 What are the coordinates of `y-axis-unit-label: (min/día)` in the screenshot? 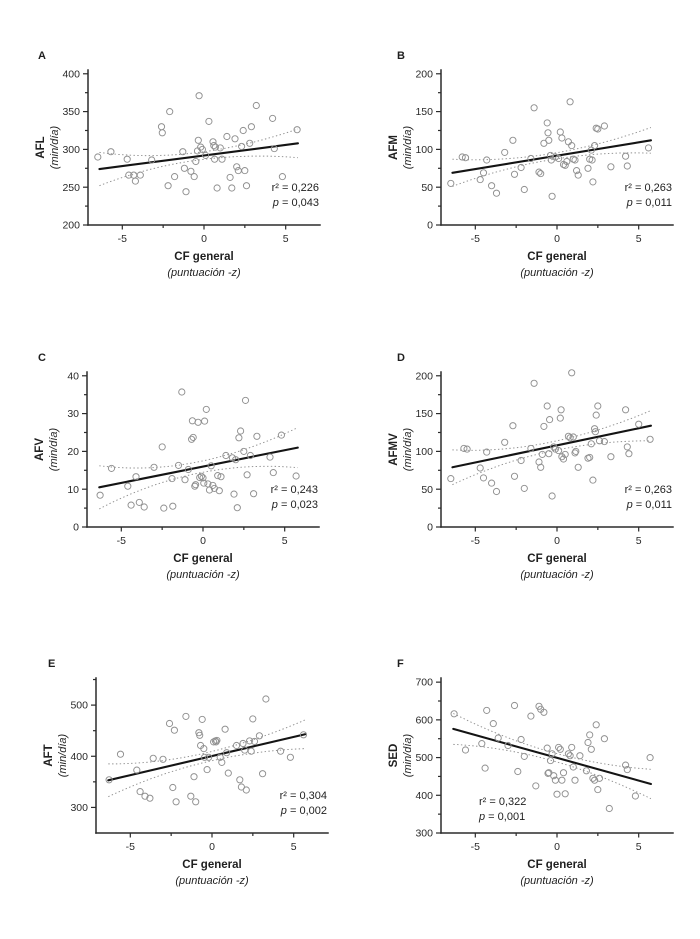 It's located at (63, 755).